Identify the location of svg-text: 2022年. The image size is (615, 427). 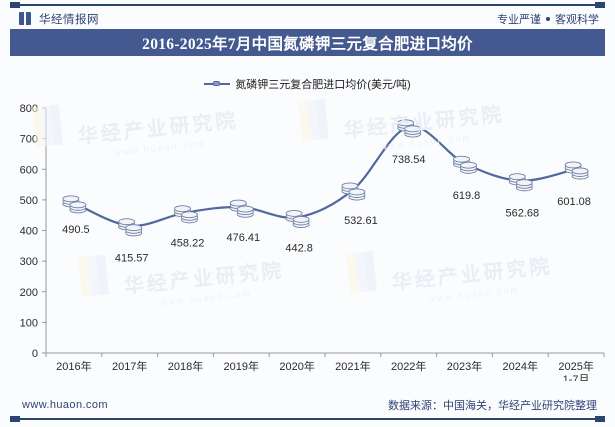
(408, 366).